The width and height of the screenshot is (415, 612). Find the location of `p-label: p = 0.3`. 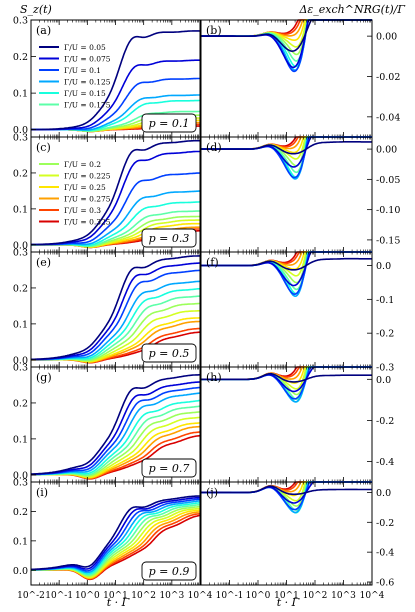

p-label: p = 0.3 is located at coordinates (169, 238).